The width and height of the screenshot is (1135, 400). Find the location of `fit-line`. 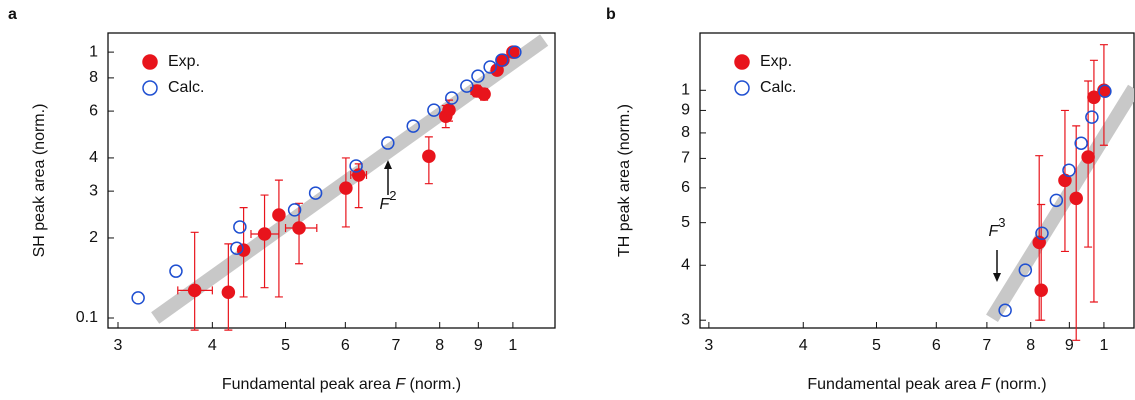

fit-line is located at coordinates (1060, 203).